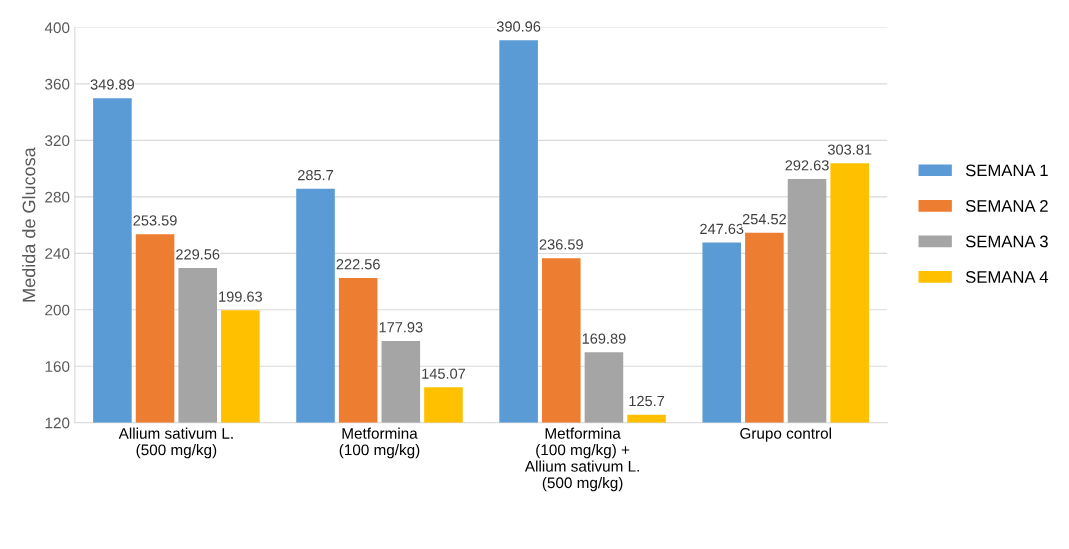  I want to click on y-tick-label: 120, so click(57, 423).